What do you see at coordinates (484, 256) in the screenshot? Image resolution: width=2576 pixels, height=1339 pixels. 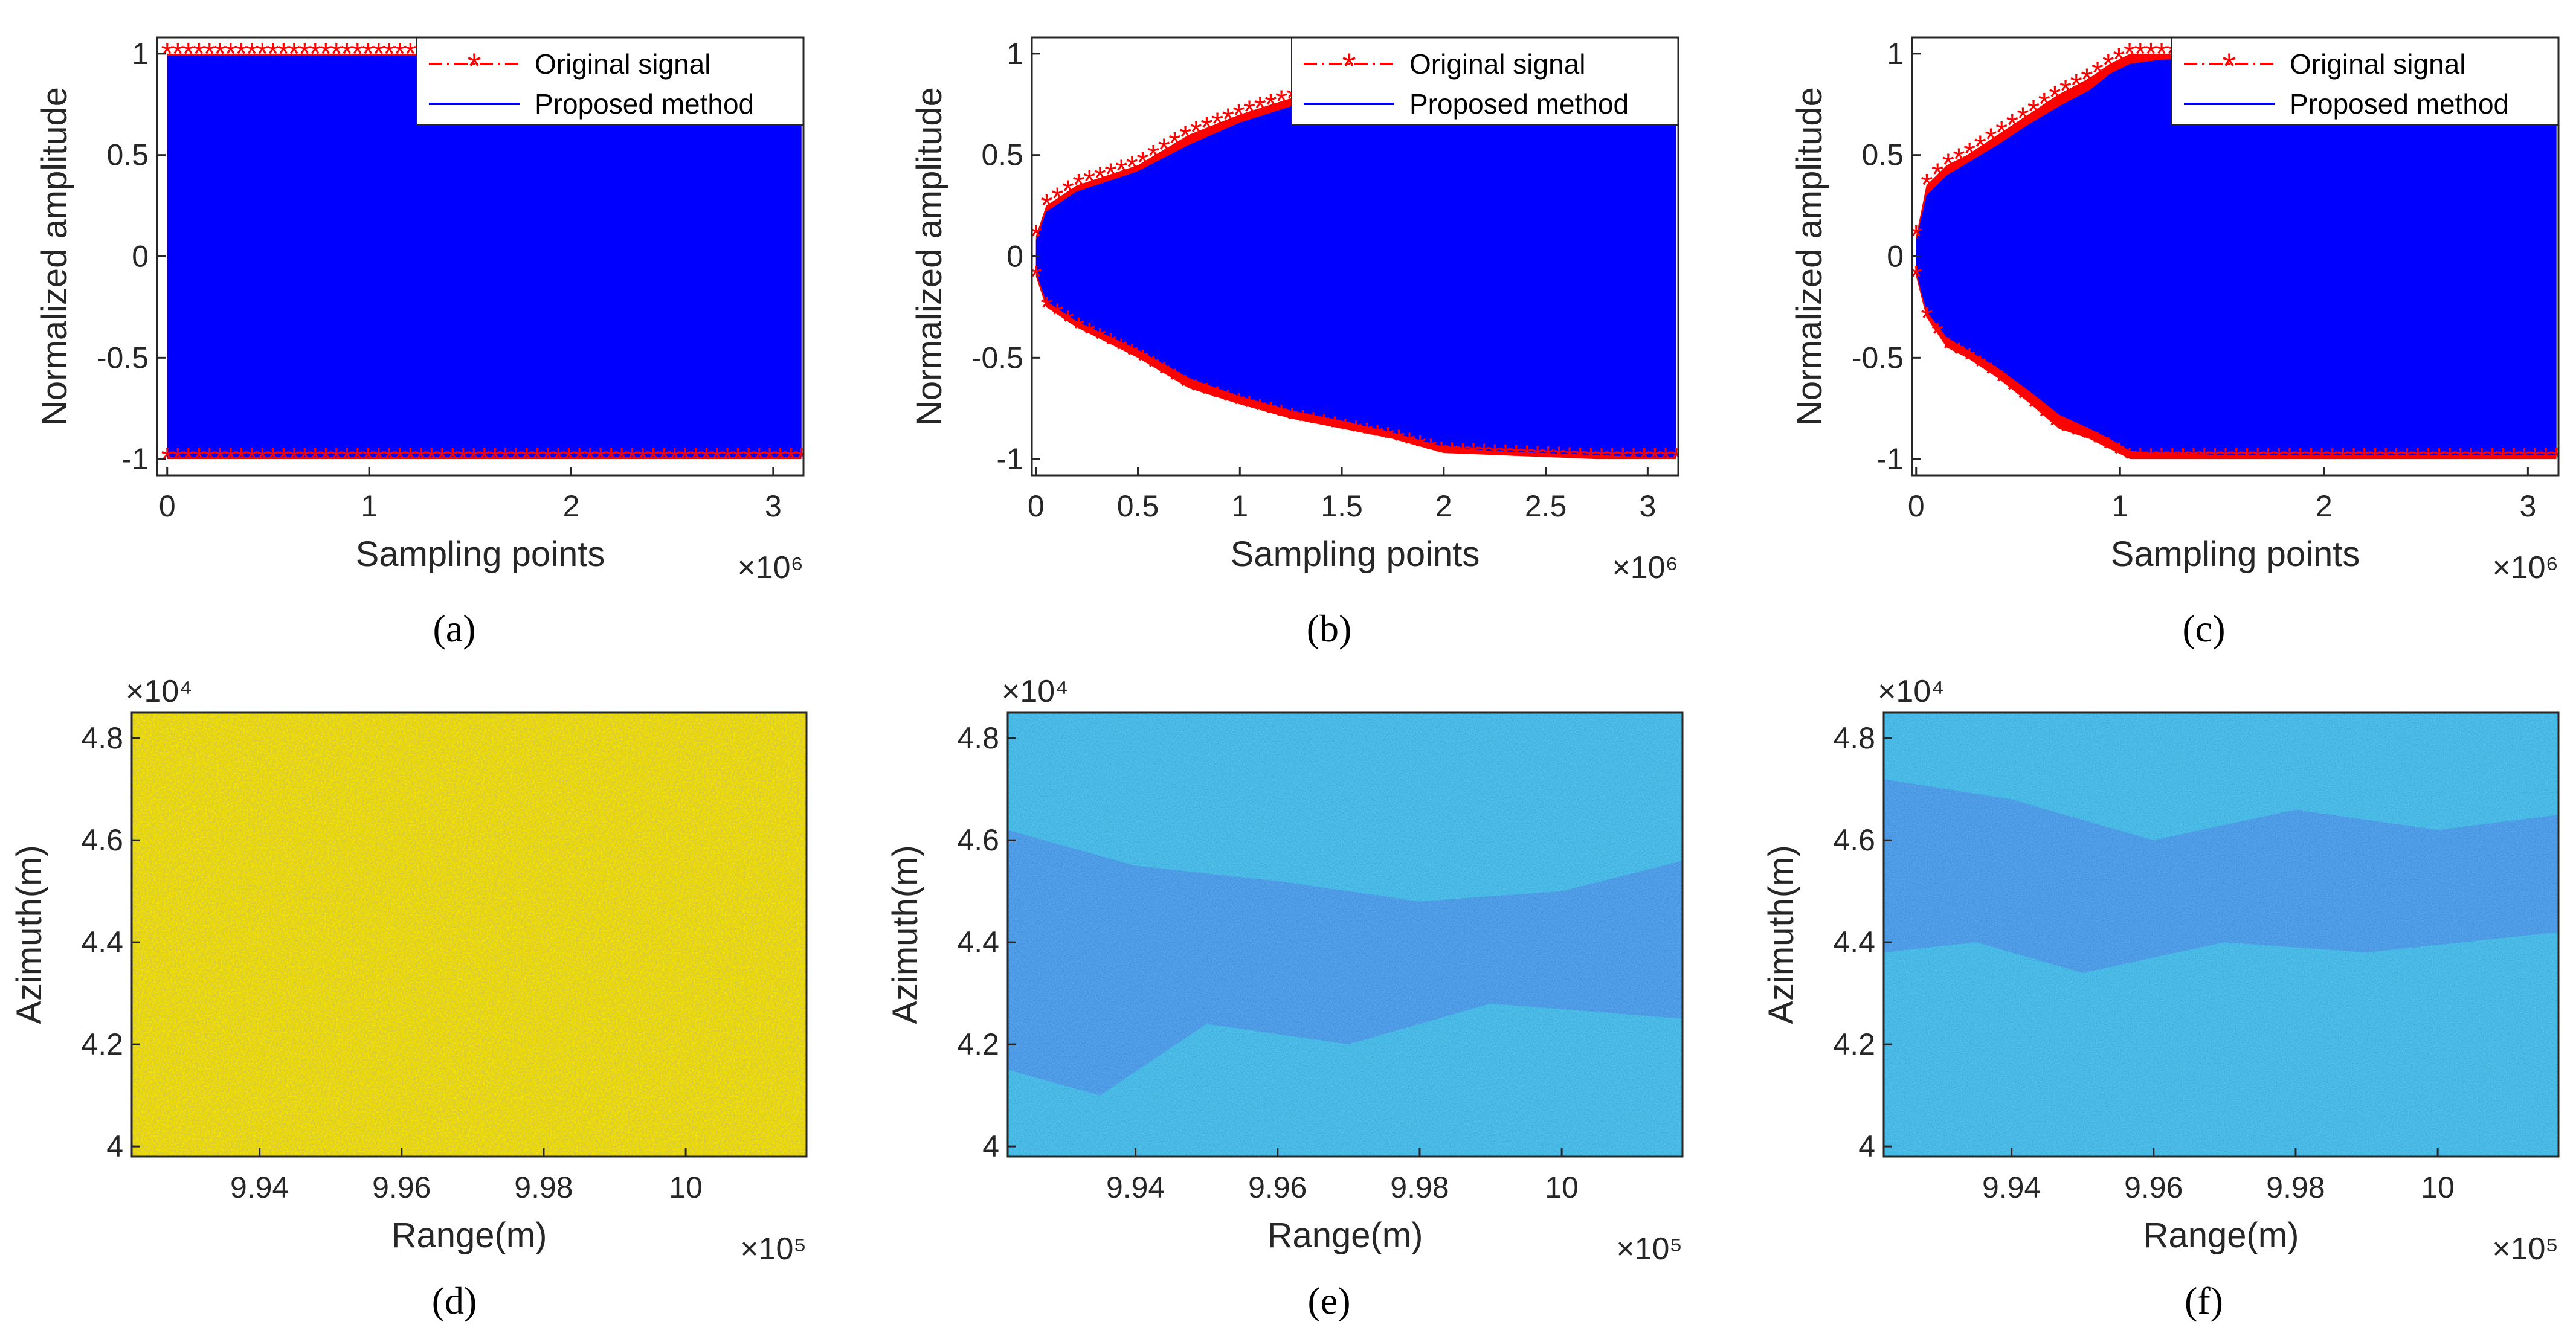 I see `series-proposed-method-a` at bounding box center [484, 256].